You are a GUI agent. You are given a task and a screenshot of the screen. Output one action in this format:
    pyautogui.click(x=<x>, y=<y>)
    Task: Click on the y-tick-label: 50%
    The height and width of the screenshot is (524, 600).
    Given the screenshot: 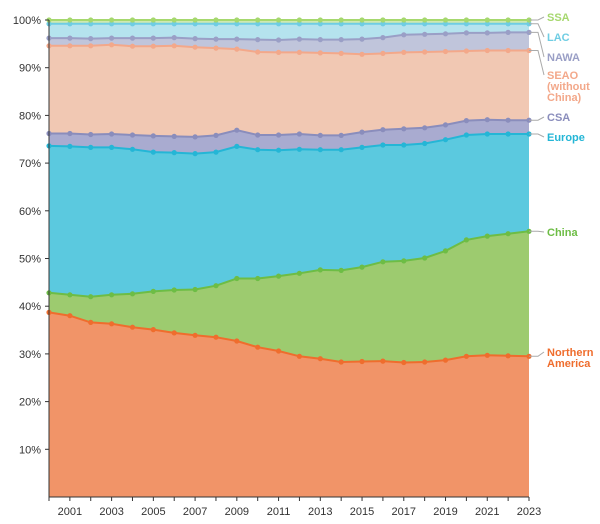 What is the action you would take?
    pyautogui.click(x=30, y=260)
    